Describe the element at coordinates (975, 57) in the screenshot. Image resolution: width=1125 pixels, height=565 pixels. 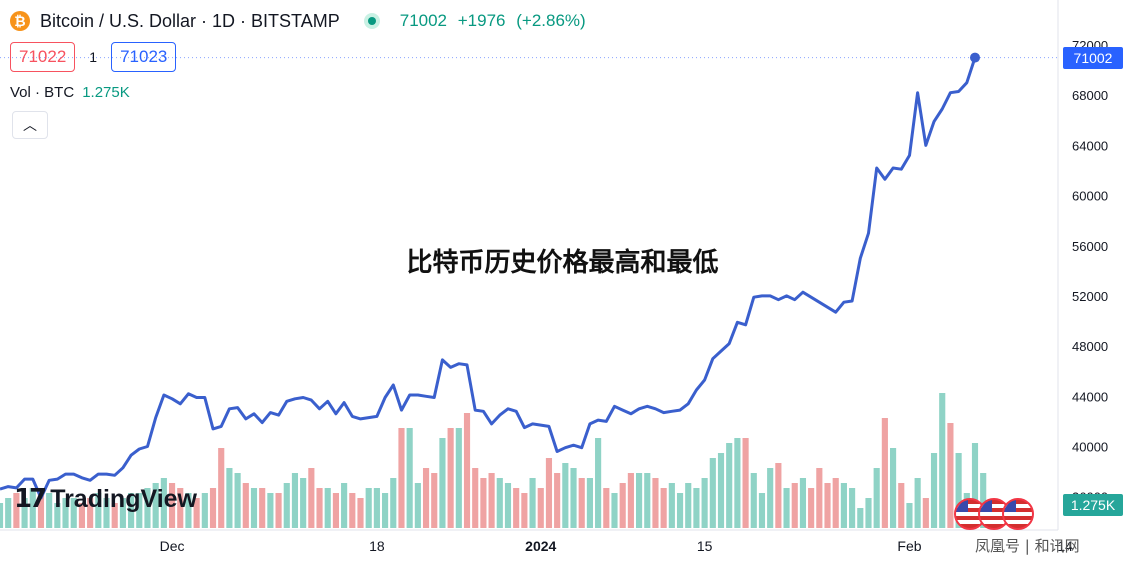
I see `last-price-point` at that location.